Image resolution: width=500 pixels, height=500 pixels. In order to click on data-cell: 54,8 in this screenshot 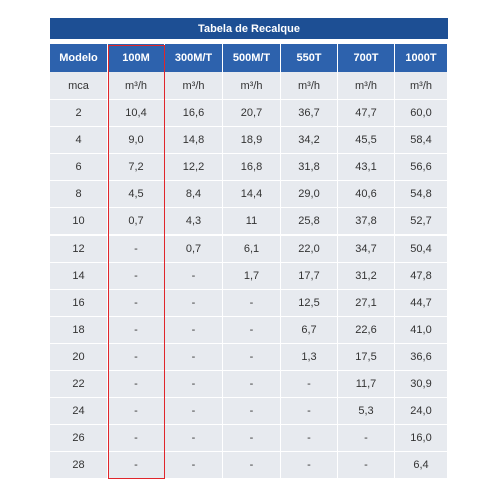, I will do `click(421, 195)`.